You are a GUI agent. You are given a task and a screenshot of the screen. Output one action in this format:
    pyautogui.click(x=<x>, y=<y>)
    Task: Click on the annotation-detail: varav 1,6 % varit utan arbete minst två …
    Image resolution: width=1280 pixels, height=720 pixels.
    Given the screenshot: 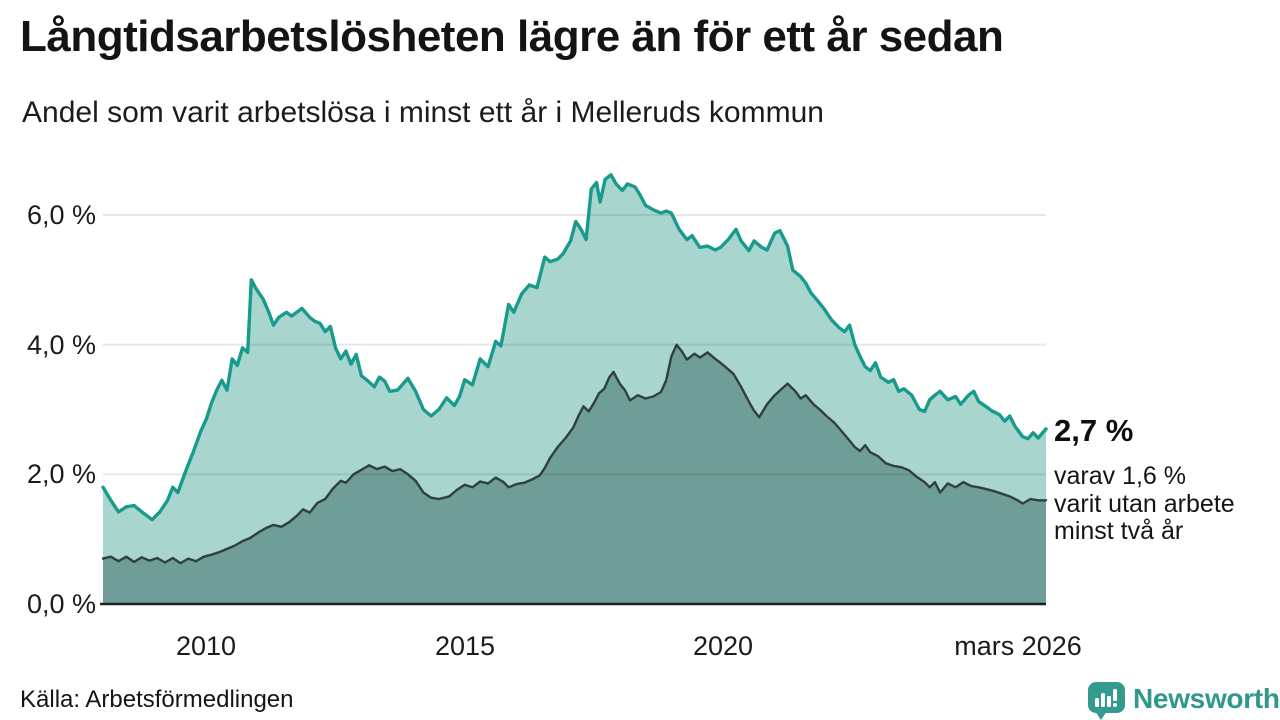 What is the action you would take?
    pyautogui.click(x=1144, y=504)
    